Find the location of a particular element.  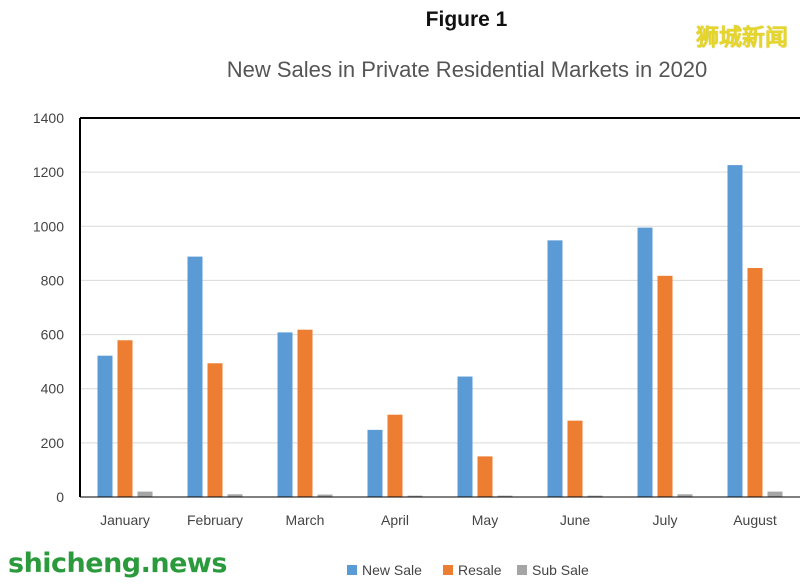

x-tick-label: March is located at coordinates (305, 520).